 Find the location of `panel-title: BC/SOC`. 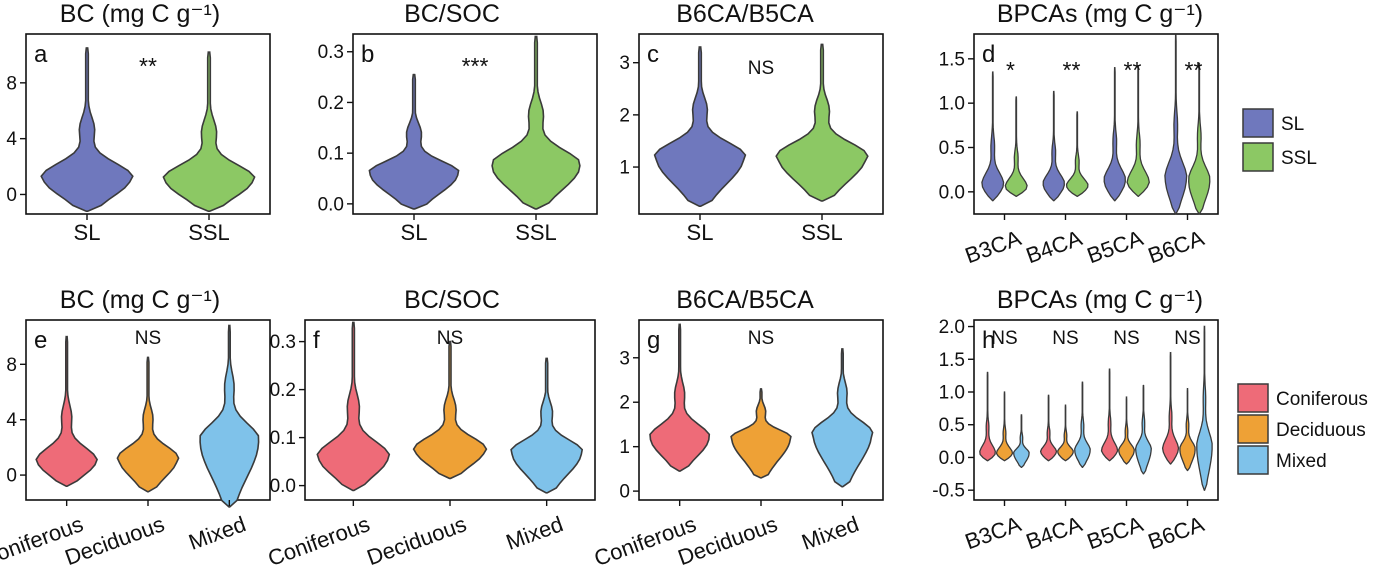

panel-title: BC/SOC is located at coordinates (452, 300).